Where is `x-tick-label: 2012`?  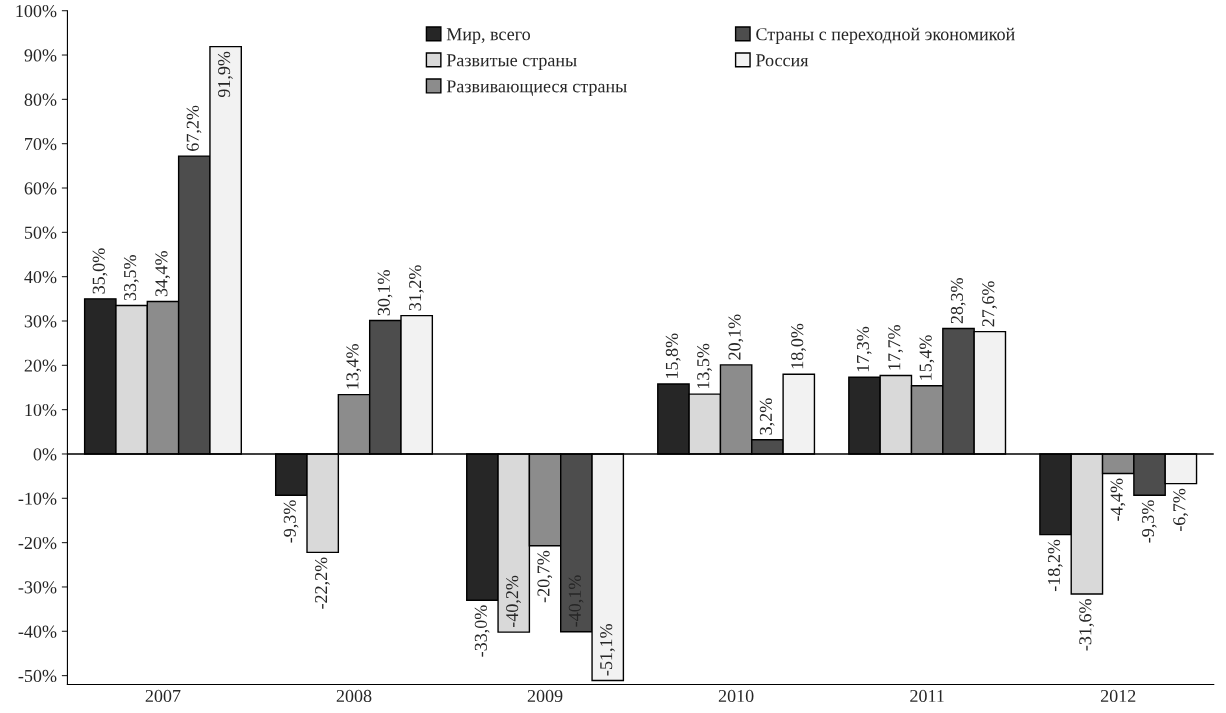 x-tick-label: 2012 is located at coordinates (1118, 696).